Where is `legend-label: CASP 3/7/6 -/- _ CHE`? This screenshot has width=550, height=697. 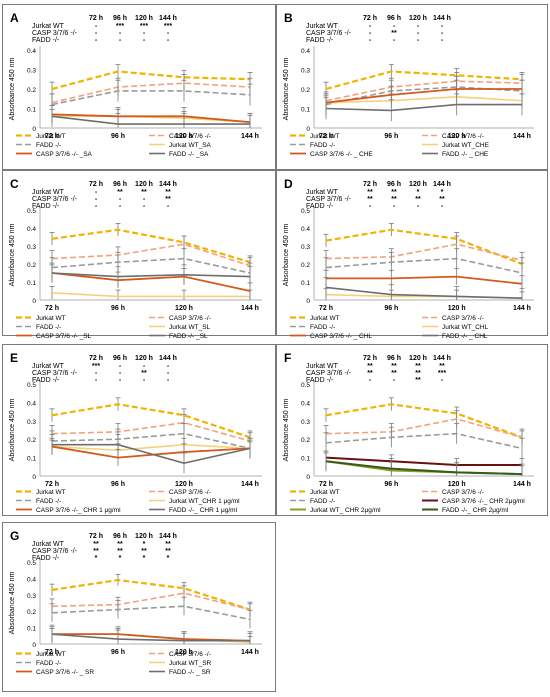 legend-label: CASP 3/7/6 -/- _ CHE is located at coordinates (341, 154).